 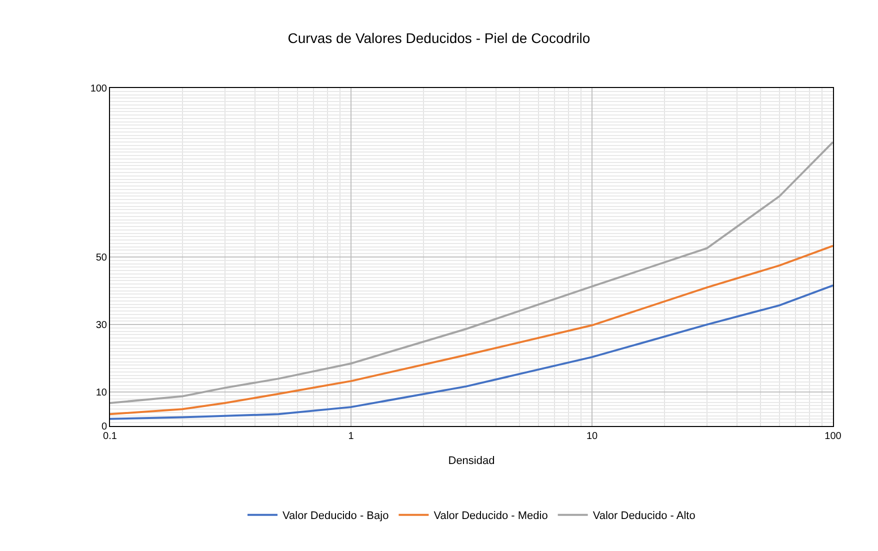 What do you see at coordinates (471, 461) in the screenshot?
I see `x-axis-title: Densidad` at bounding box center [471, 461].